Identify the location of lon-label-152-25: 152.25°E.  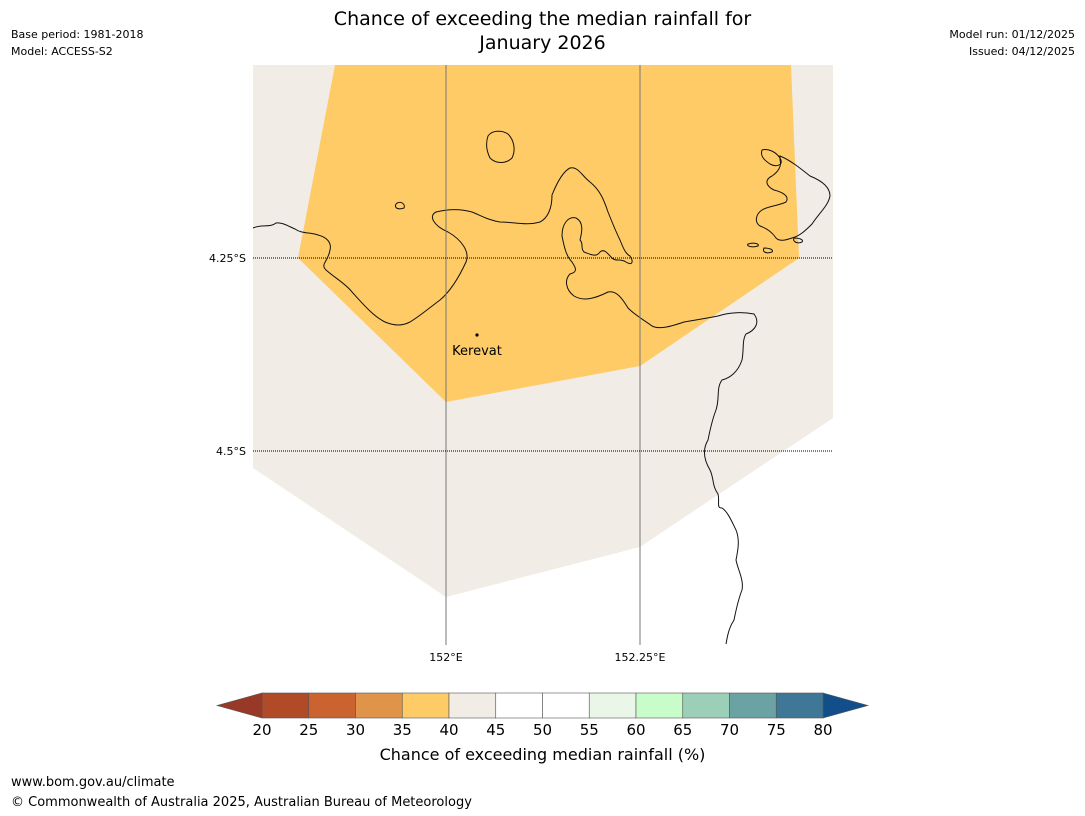
(640, 657).